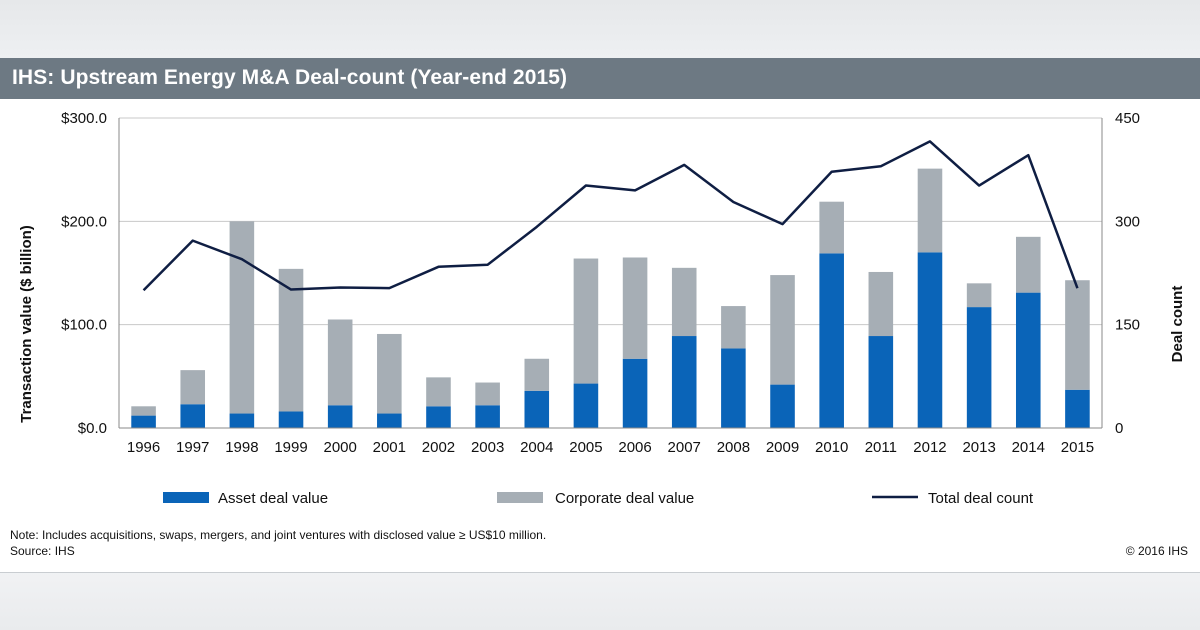 The width and height of the screenshot is (1200, 630). I want to click on x-tick-label: 2000, so click(339, 447).